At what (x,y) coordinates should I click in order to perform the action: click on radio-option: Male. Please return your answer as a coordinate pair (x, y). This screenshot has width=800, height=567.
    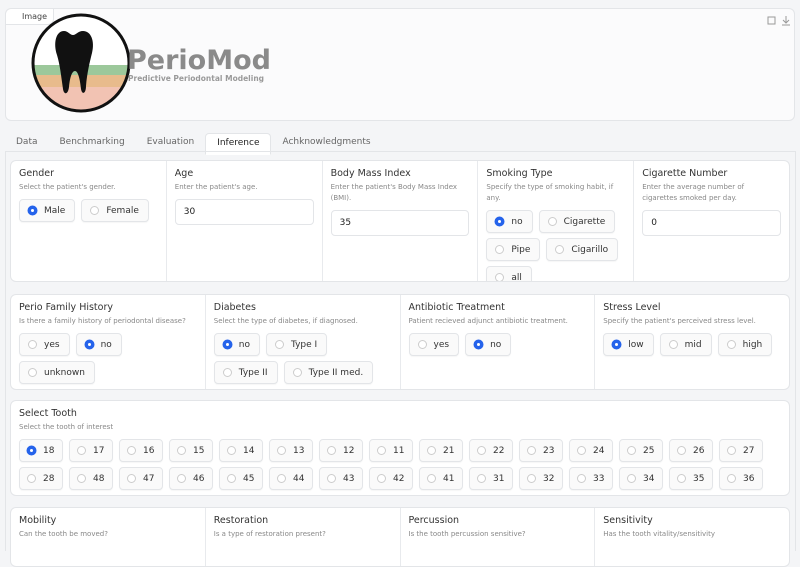
    Looking at the image, I should click on (47, 210).